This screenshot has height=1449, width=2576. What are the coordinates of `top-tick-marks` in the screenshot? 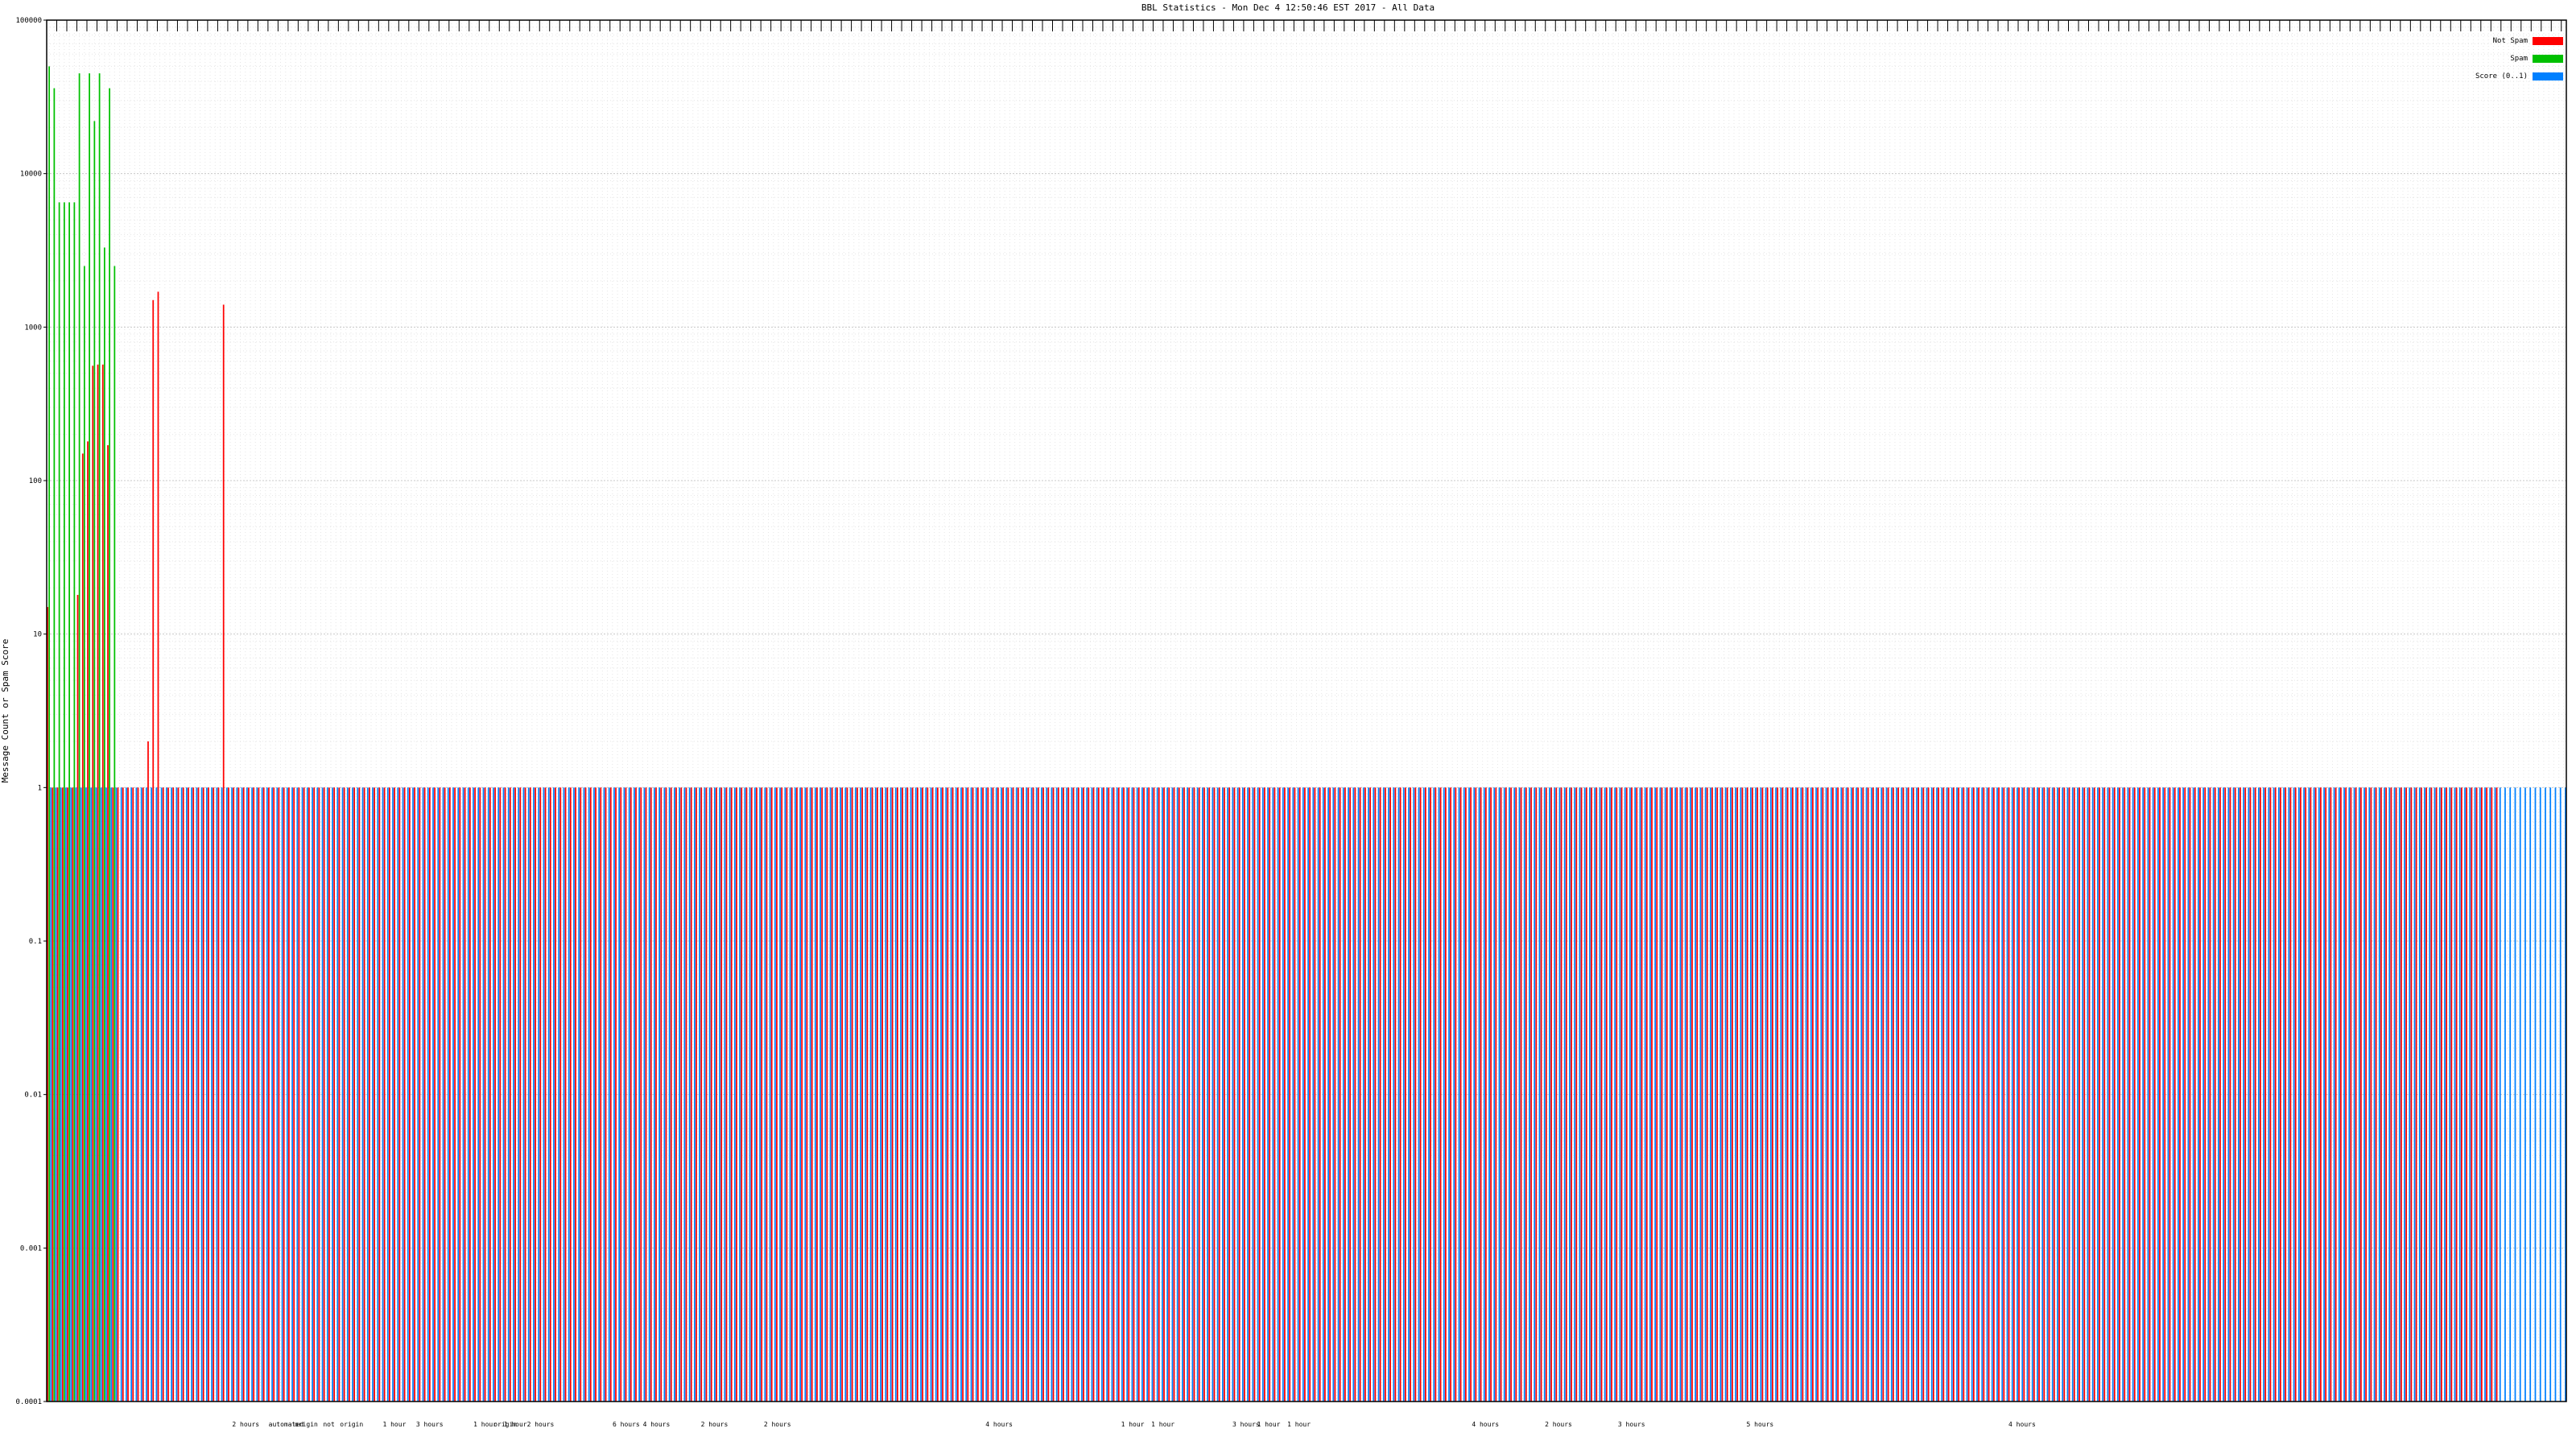 It's located at (1304, 25).